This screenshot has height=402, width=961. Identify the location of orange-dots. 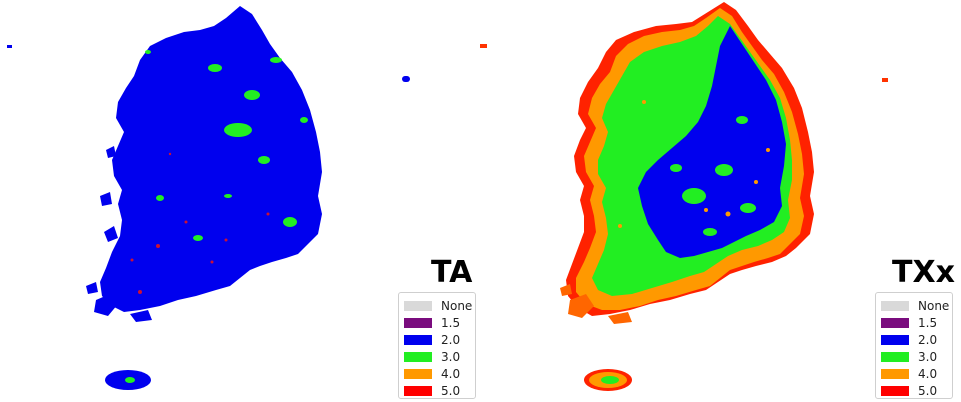
(694, 164).